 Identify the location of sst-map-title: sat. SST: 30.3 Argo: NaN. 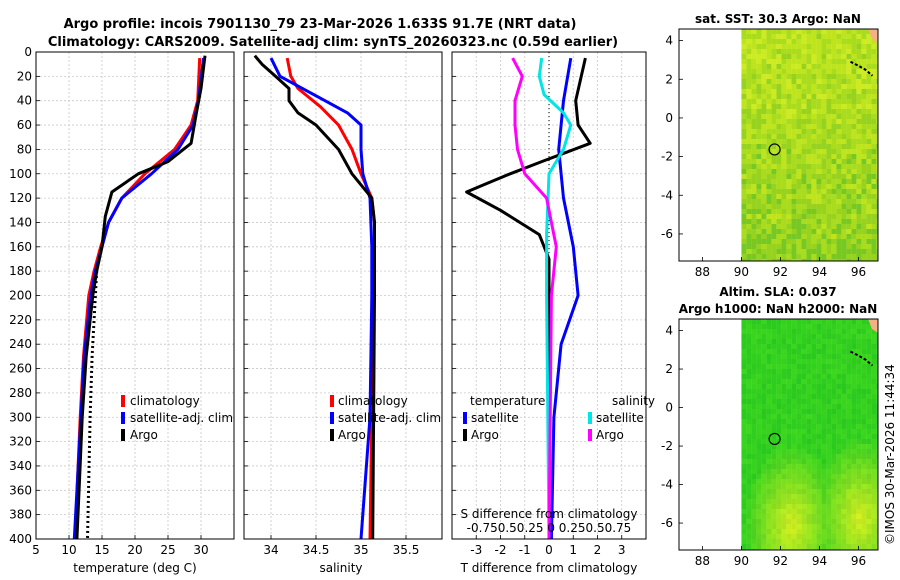
(778, 19).